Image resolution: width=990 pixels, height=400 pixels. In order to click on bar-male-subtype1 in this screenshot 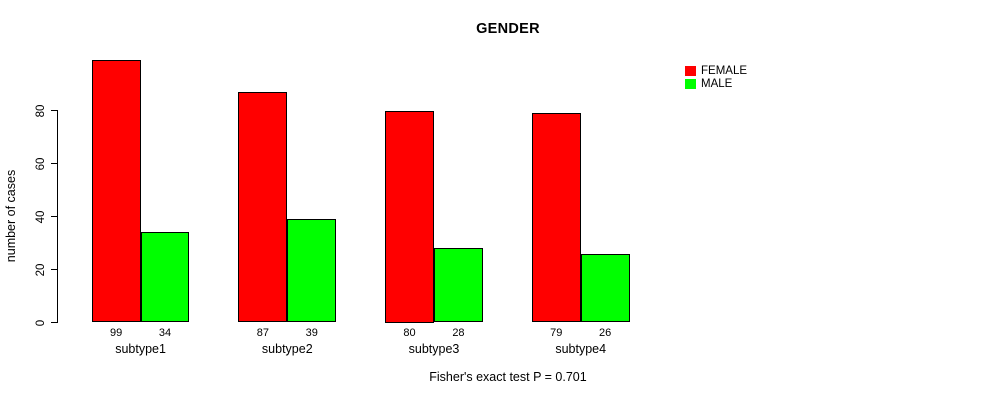, I will do `click(165, 277)`.